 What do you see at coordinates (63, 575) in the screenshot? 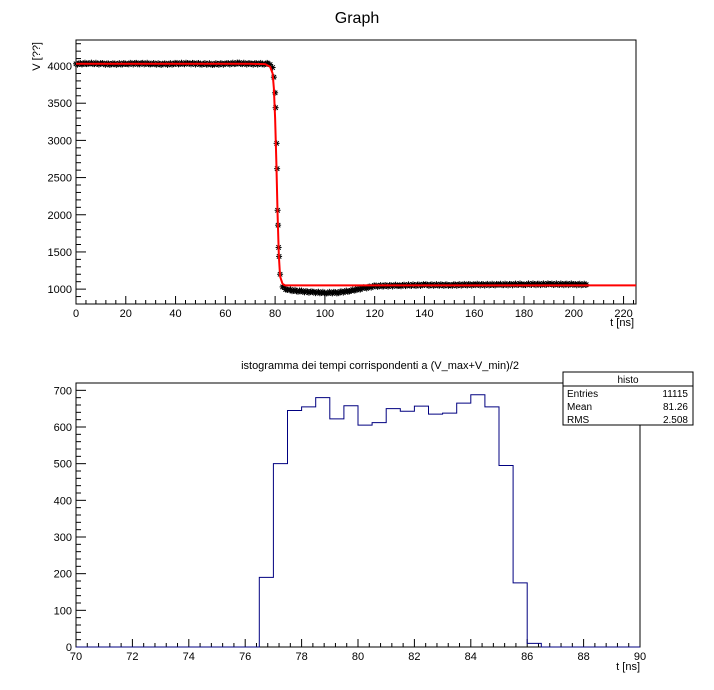
I see `y-tick-label: 200` at bounding box center [63, 575].